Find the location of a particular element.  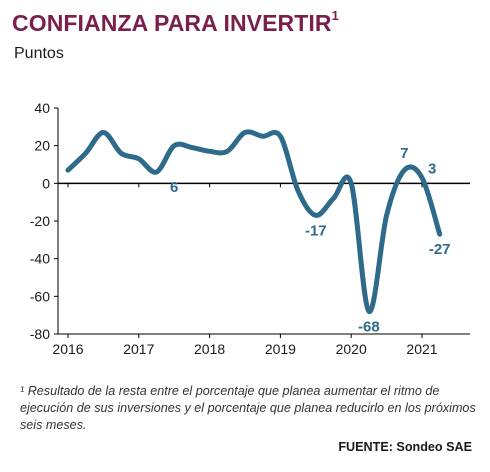

data-label: -68 is located at coordinates (369, 326).